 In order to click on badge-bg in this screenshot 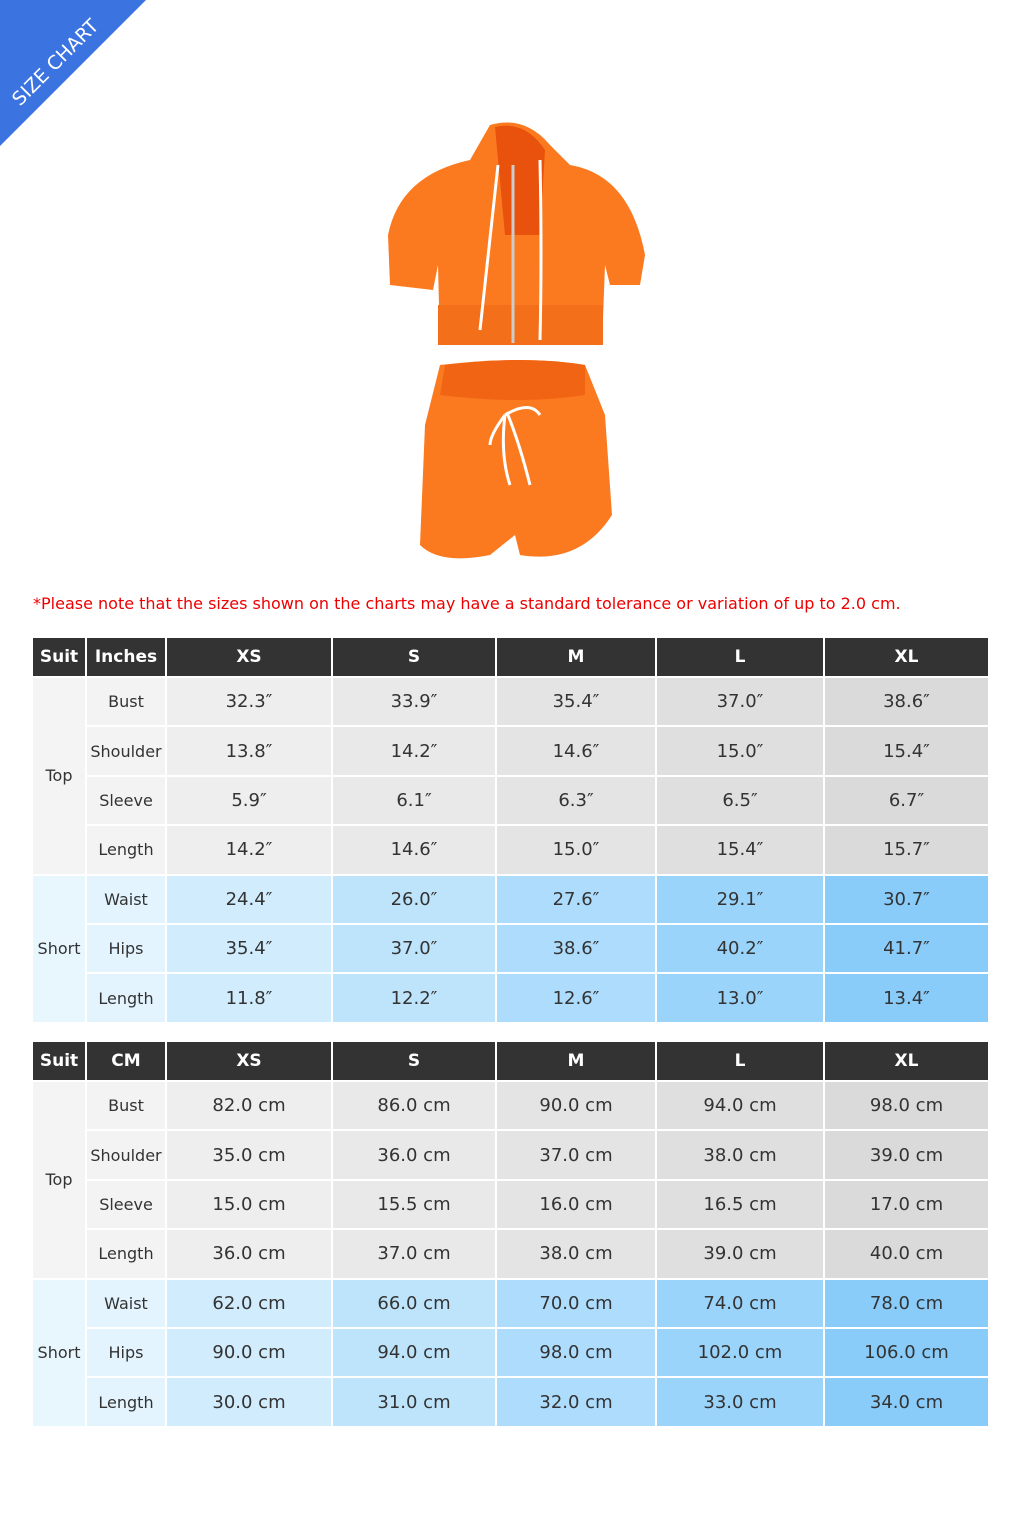, I will do `click(73, 73)`.